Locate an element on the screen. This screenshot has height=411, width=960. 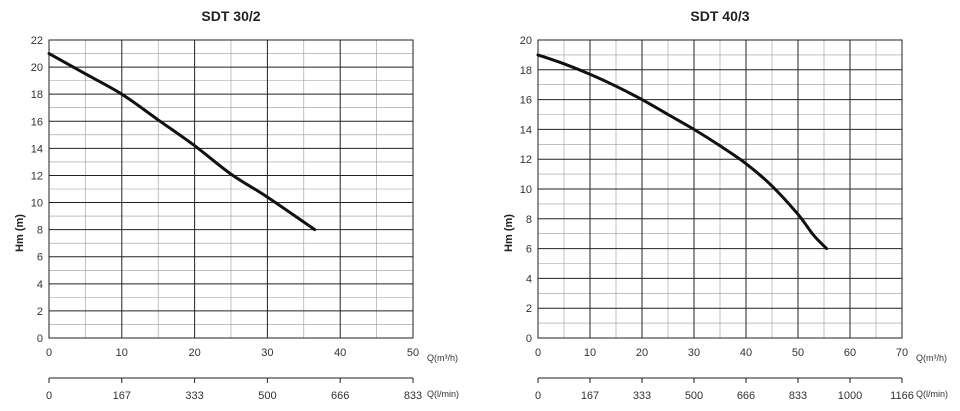
x-tick-label: 60 is located at coordinates (850, 353).